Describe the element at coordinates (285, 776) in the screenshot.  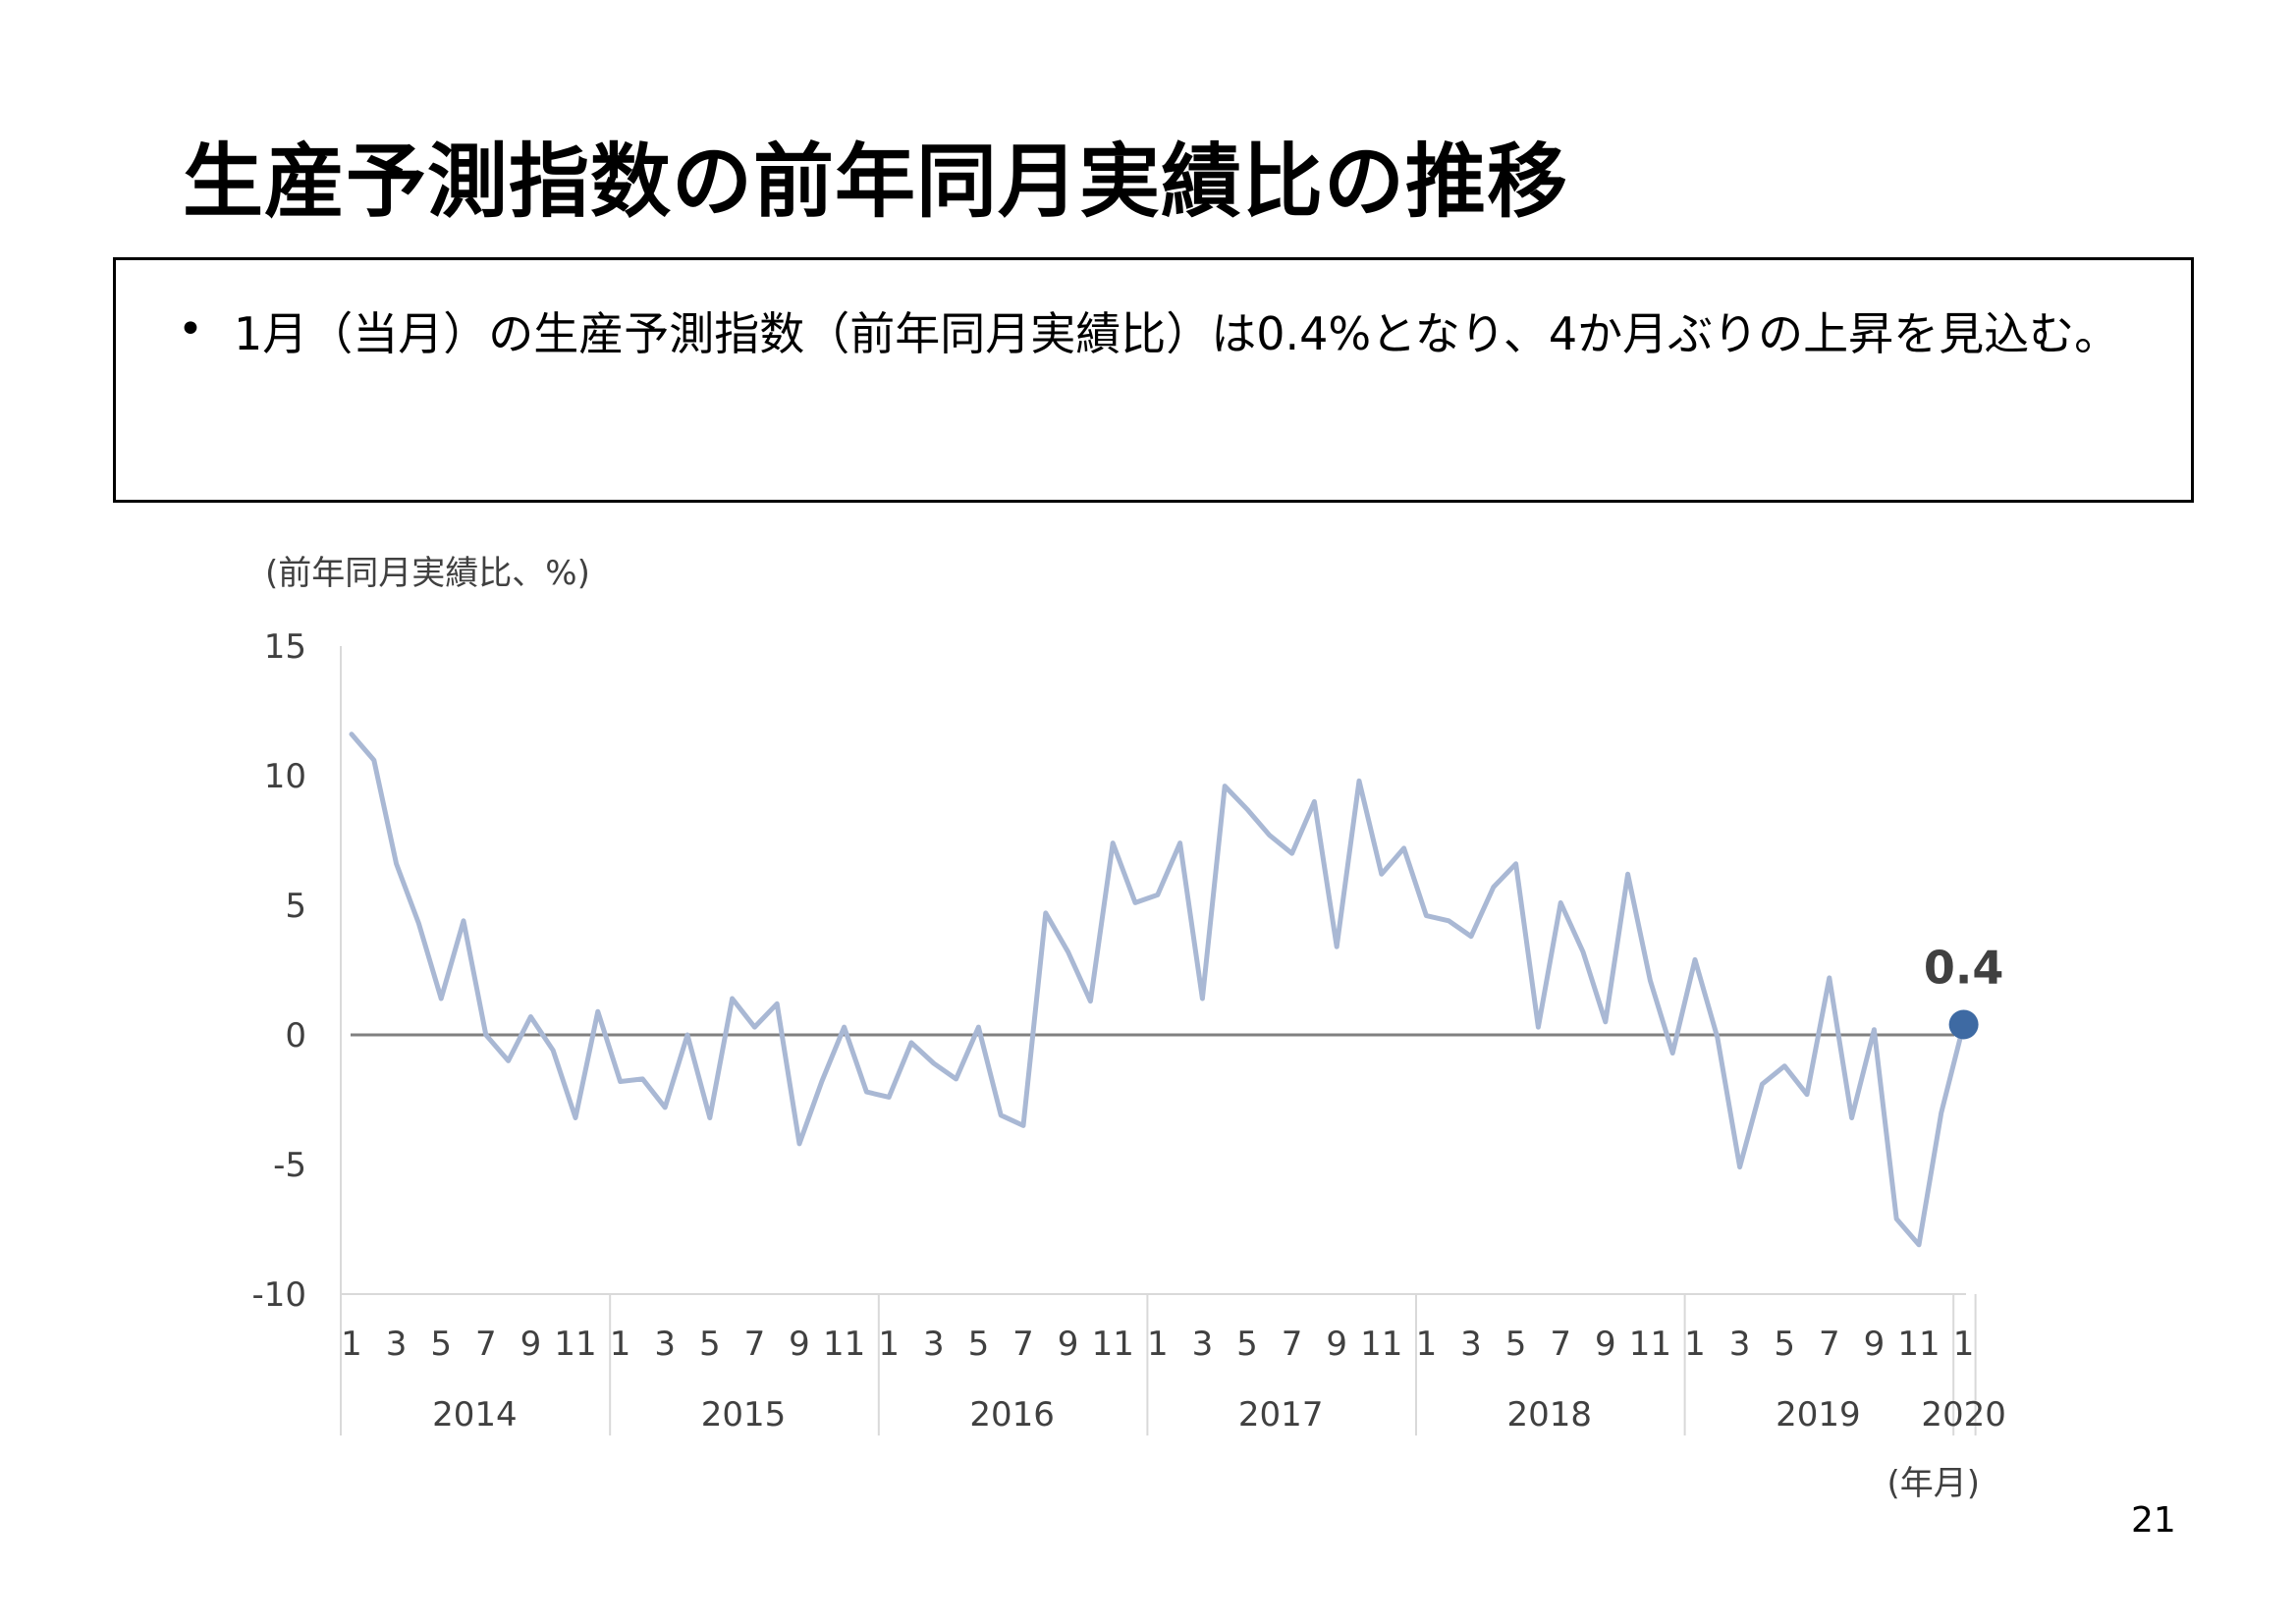
I see `y-tick-label: 10` at that location.